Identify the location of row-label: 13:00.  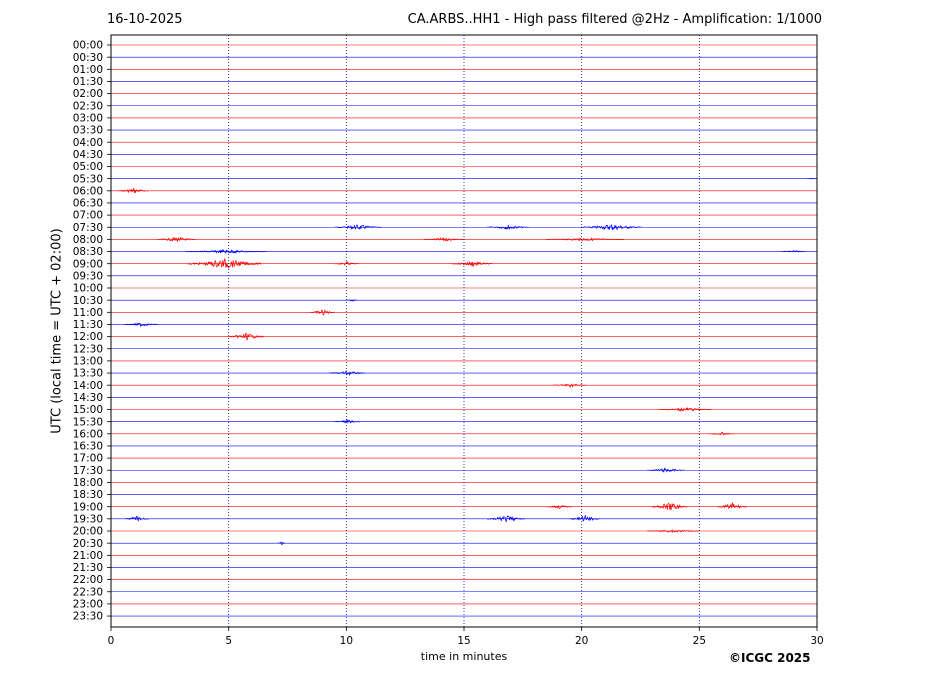
(88, 362).